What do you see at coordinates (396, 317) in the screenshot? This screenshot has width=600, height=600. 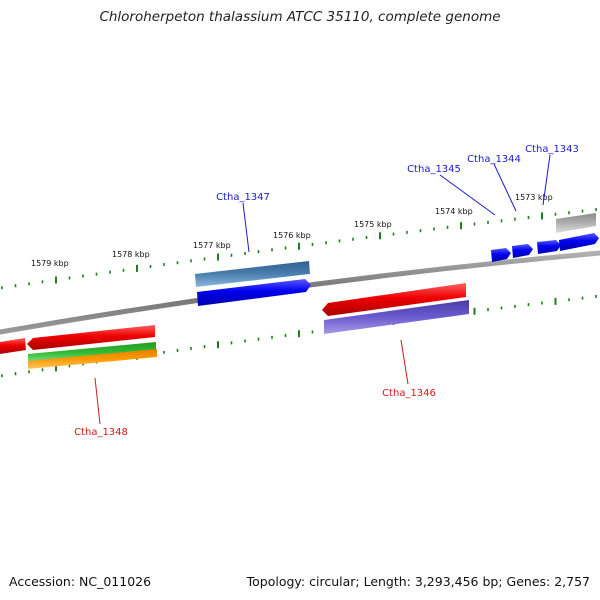 I see `gene-feature-ctha-1346-lower` at bounding box center [396, 317].